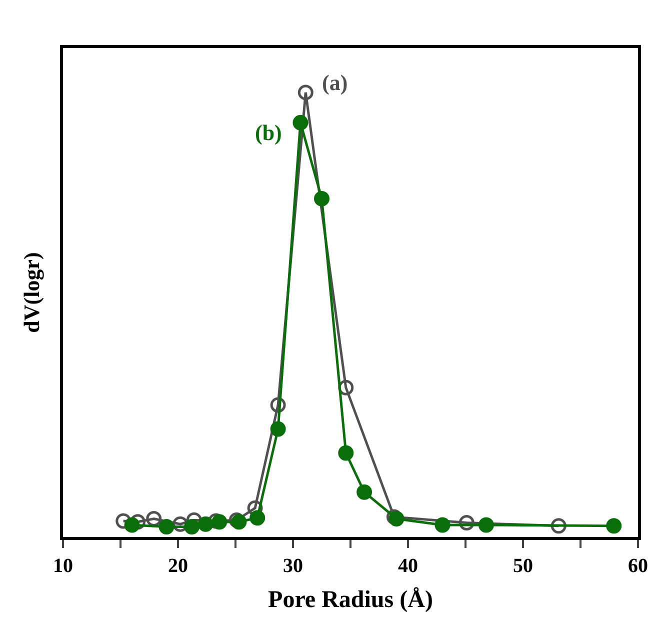 The width and height of the screenshot is (660, 636). I want to click on x-tick-label: 40, so click(408, 565).